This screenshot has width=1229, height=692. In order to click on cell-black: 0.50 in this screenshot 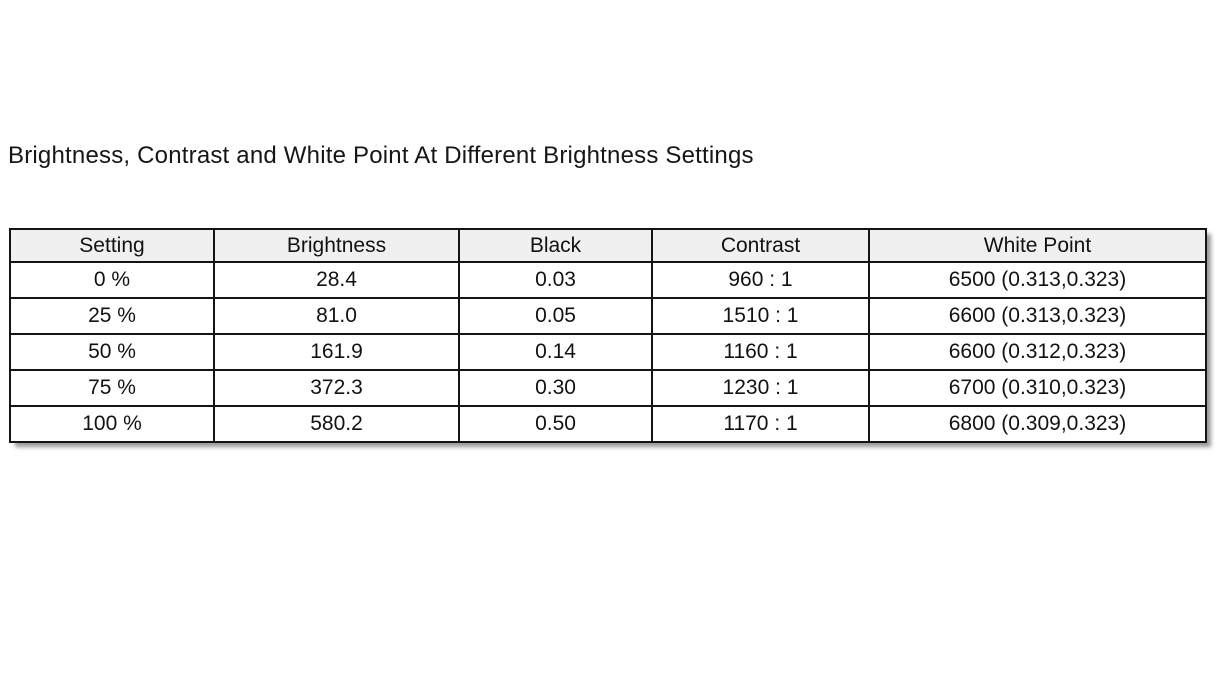, I will do `click(555, 424)`.